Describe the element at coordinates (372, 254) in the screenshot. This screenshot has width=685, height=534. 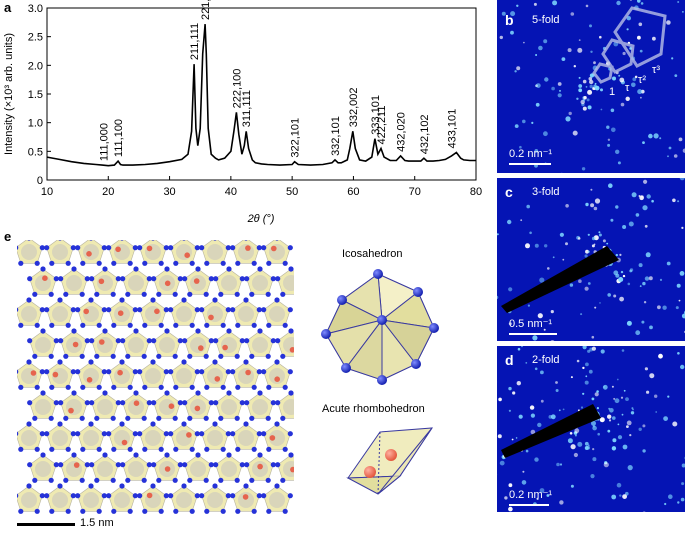
I see `icosahedron-label: Icosahedron` at that location.